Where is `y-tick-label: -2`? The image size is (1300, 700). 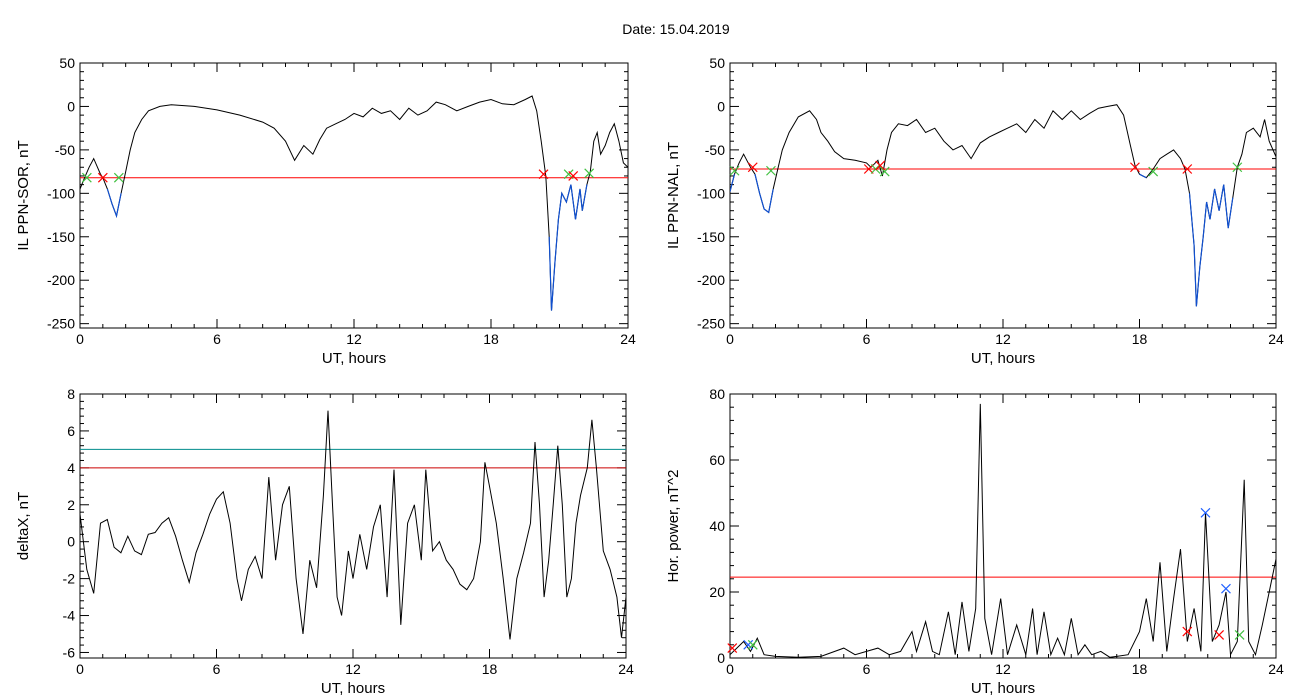
y-tick-label: -2 is located at coordinates (69, 579).